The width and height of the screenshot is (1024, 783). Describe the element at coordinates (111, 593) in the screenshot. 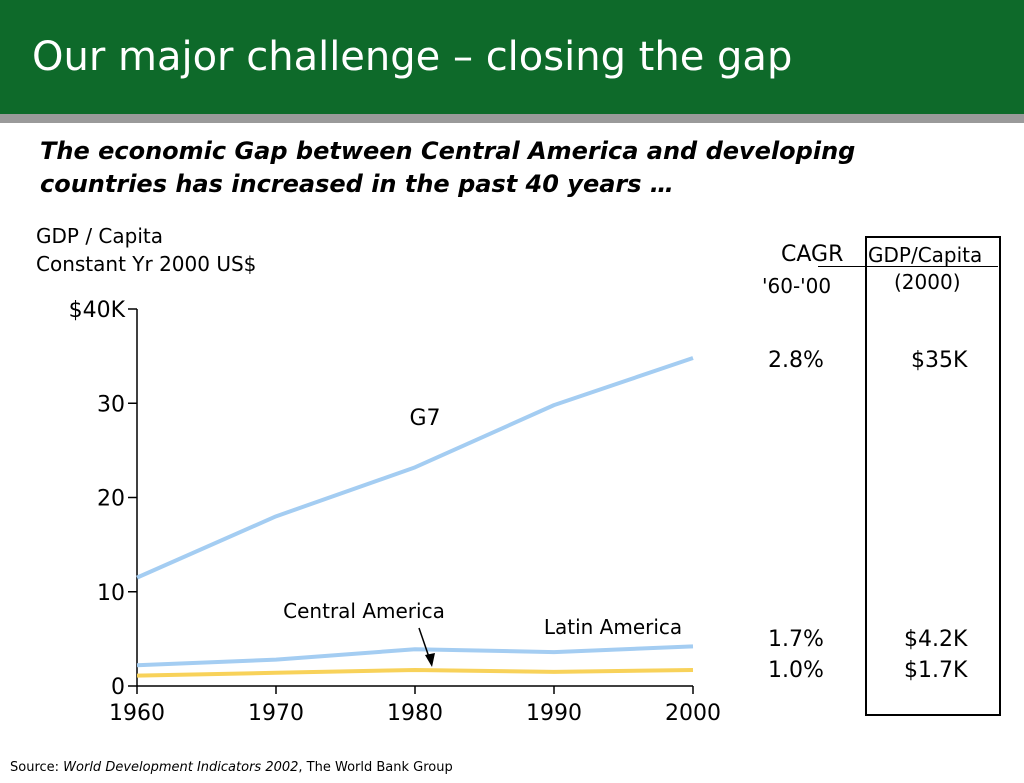

I see `y-tick-label: 10` at that location.